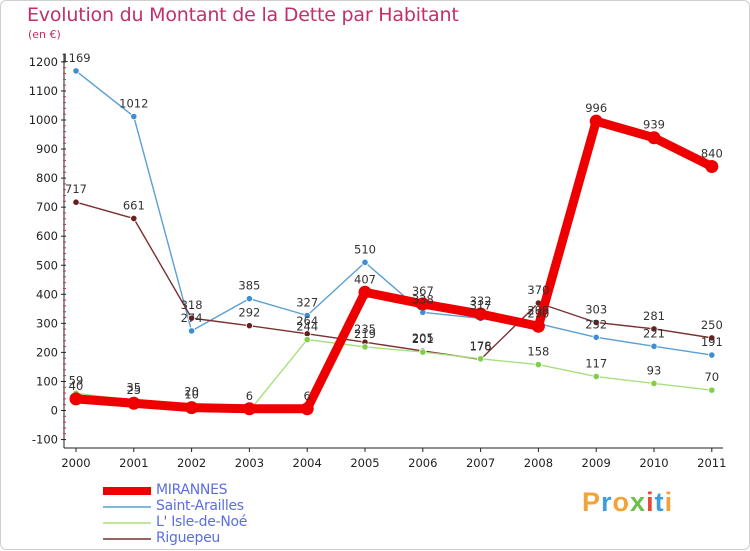 This screenshot has height=551, width=750. Describe the element at coordinates (596, 309) in the screenshot. I see `data-label: 303` at that location.